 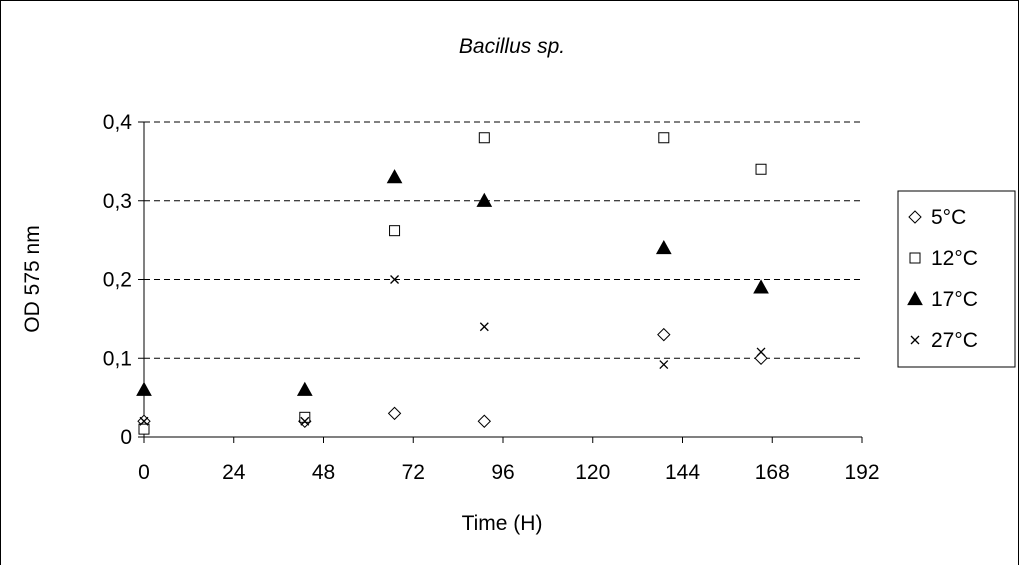 What do you see at coordinates (592, 472) in the screenshot?
I see `x-tick-label-5: 120` at bounding box center [592, 472].